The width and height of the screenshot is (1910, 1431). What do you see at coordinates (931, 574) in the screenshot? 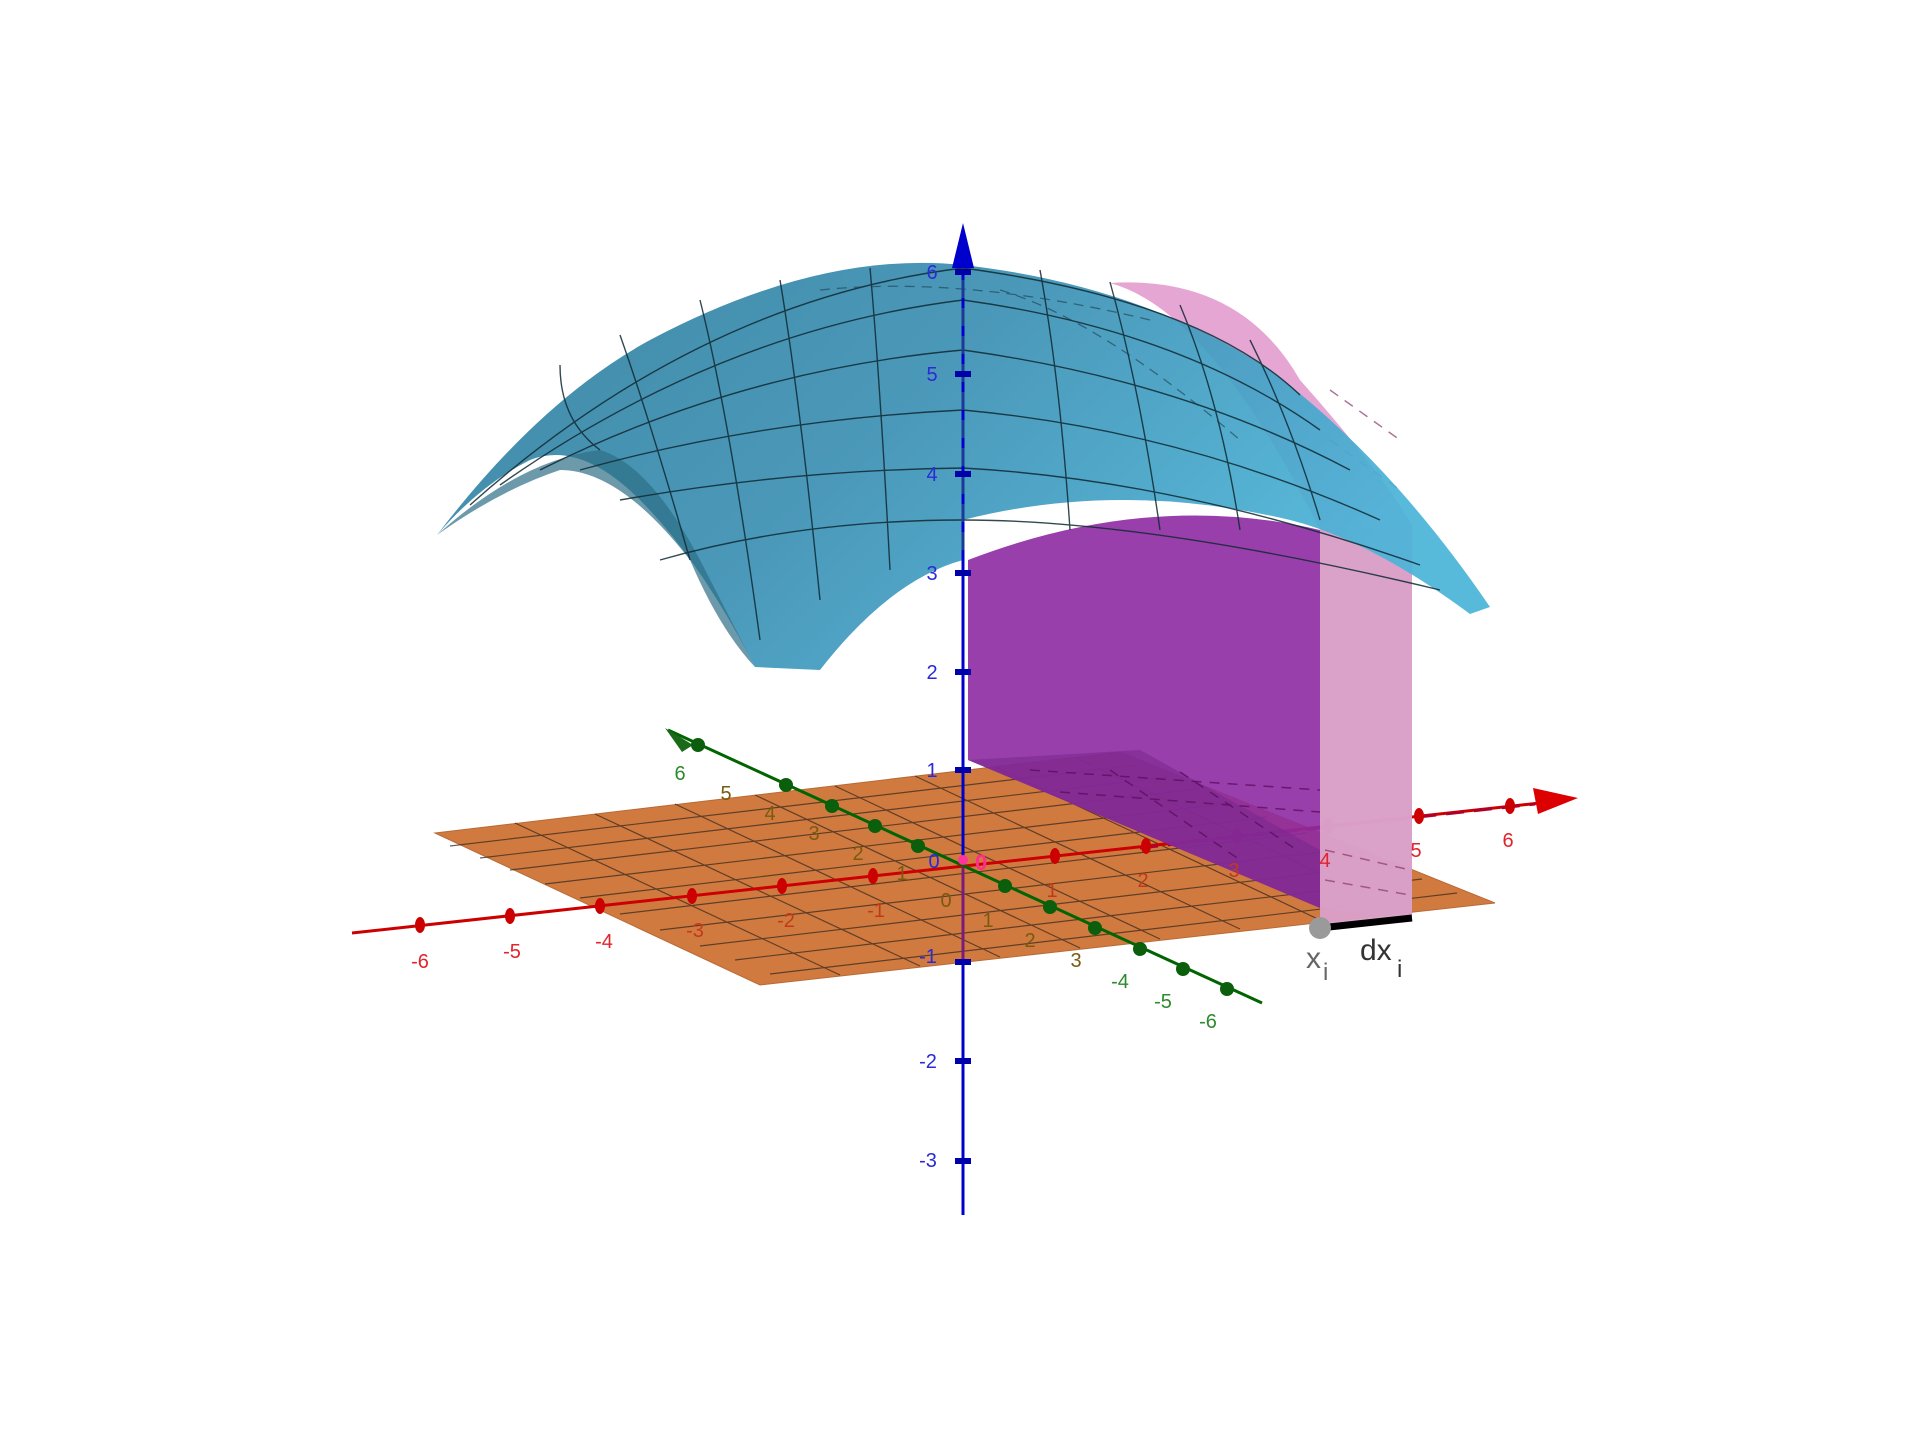
I see `z-tick-label: 3` at bounding box center [931, 574].